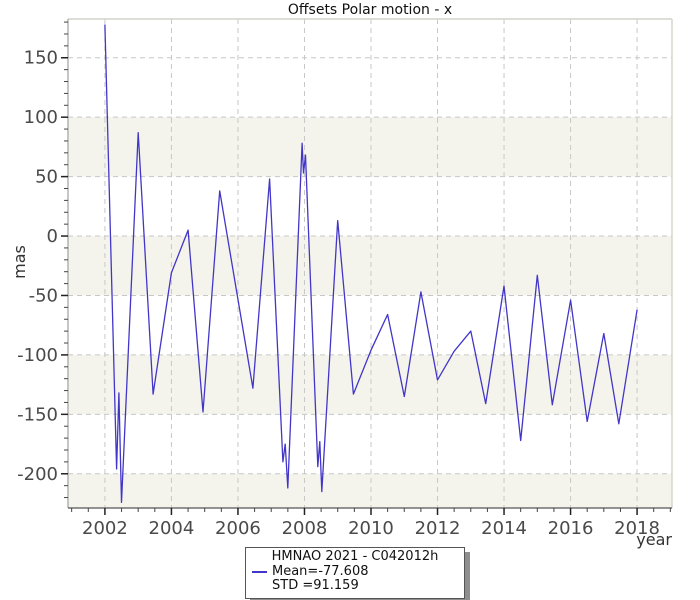  Describe the element at coordinates (654, 539) in the screenshot. I see `x-axis-label: year` at that location.